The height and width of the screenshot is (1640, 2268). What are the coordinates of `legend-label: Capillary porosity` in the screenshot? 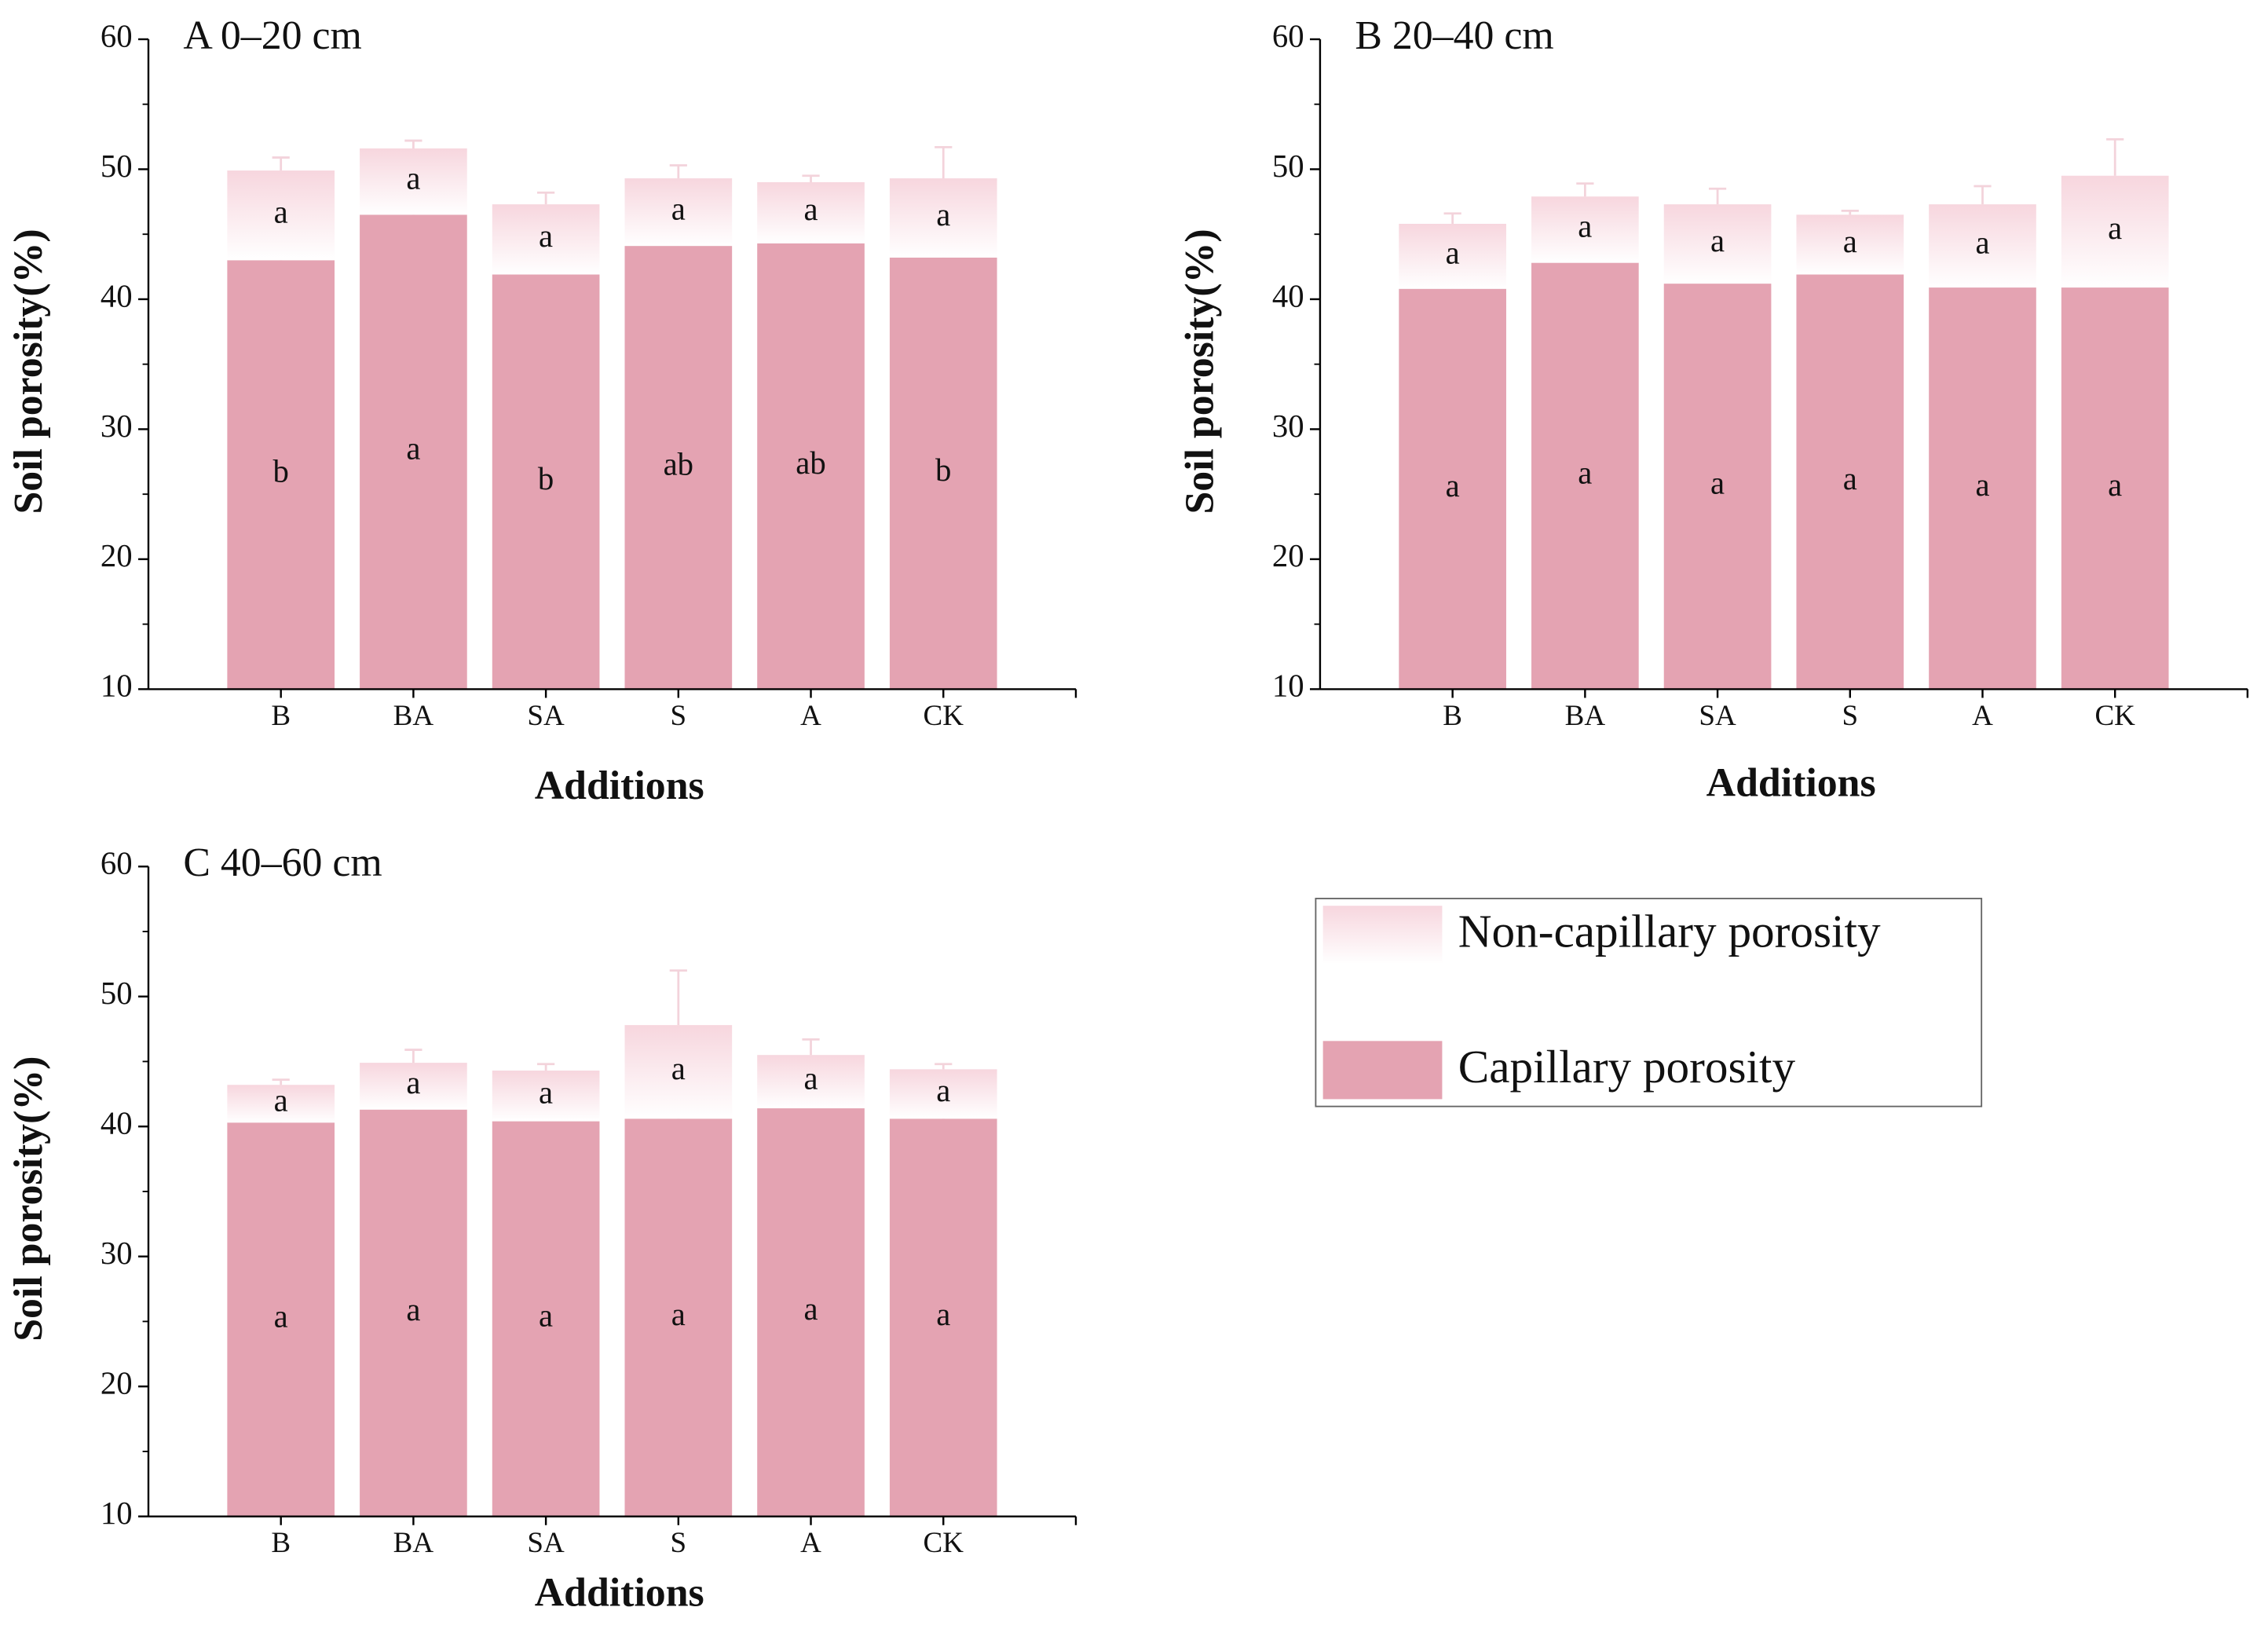 It's located at (1627, 1067).